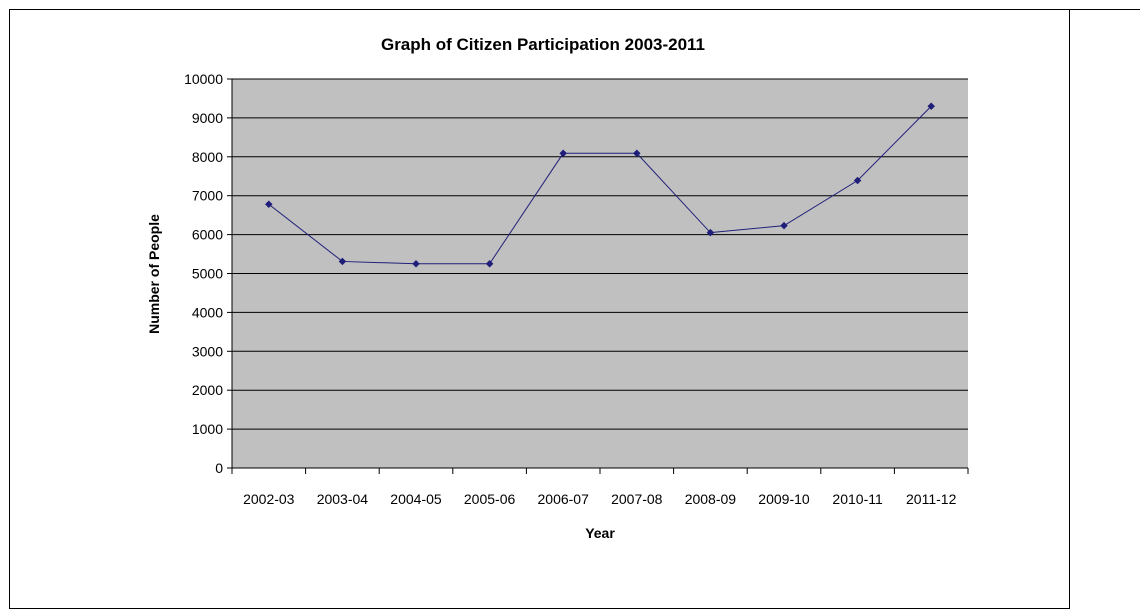 The width and height of the screenshot is (1140, 609). I want to click on y-tick-label-1000: 1000, so click(207, 429).